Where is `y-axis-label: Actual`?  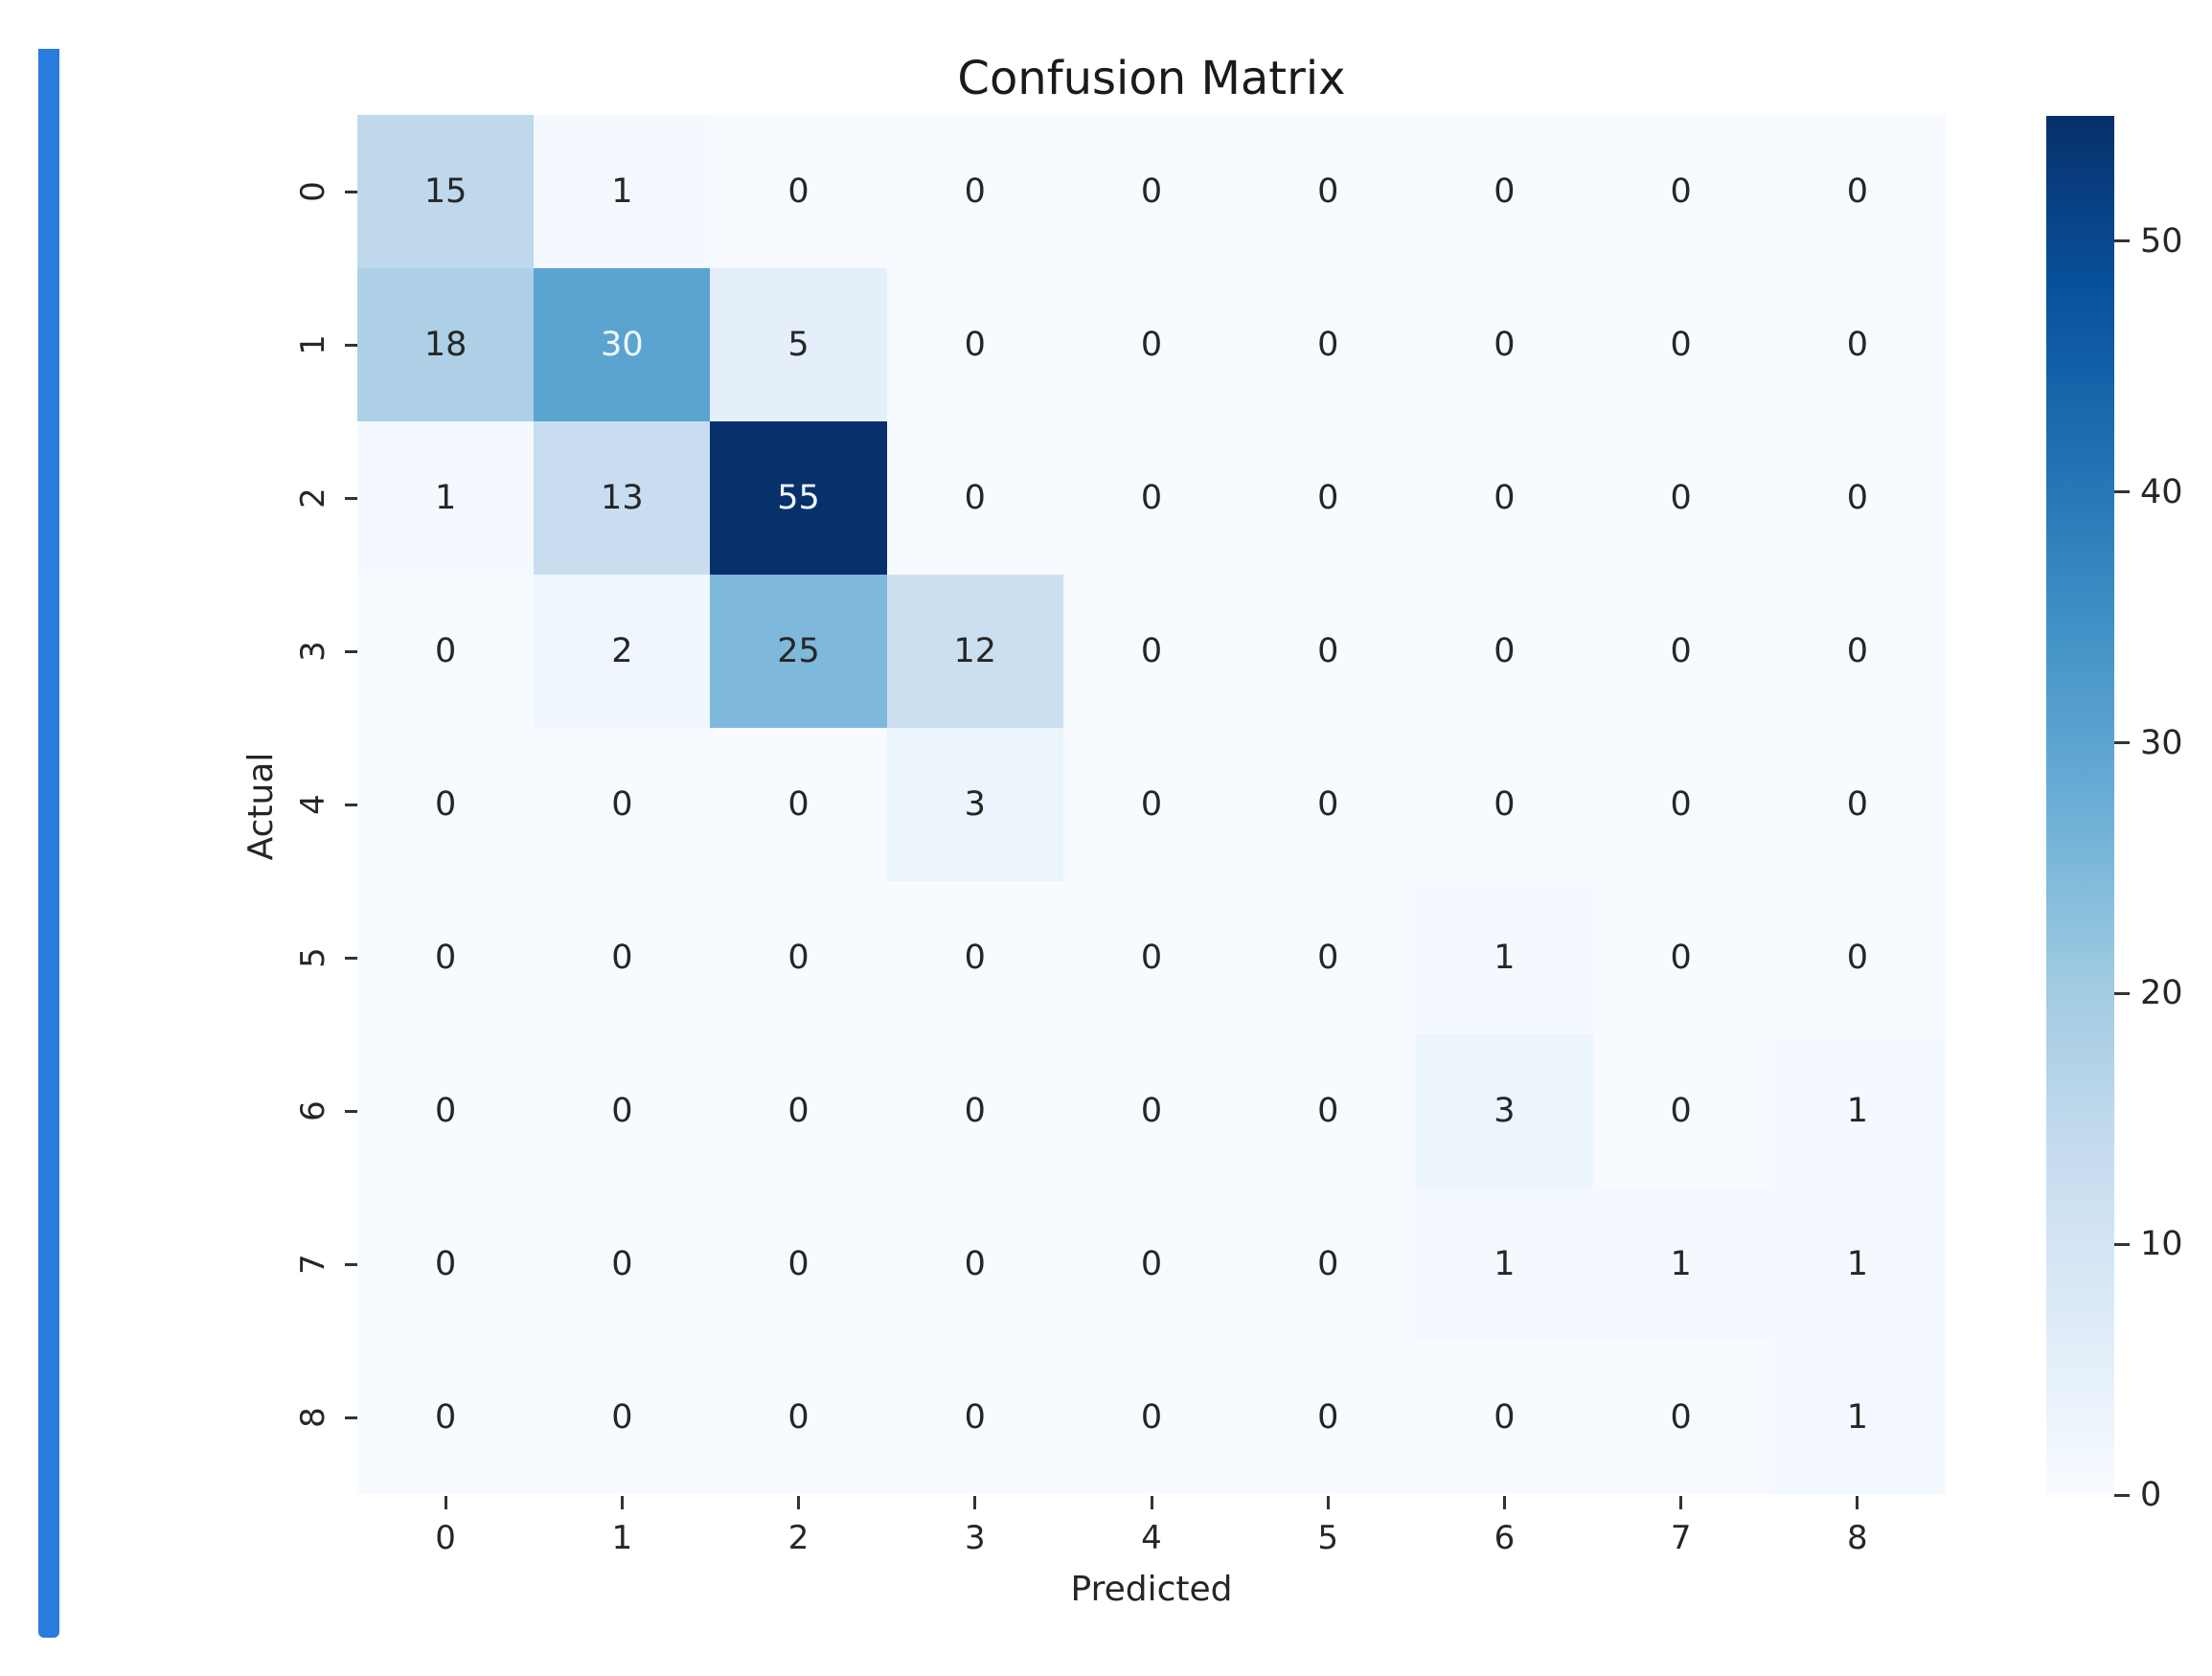 y-axis-label: Actual is located at coordinates (261, 806).